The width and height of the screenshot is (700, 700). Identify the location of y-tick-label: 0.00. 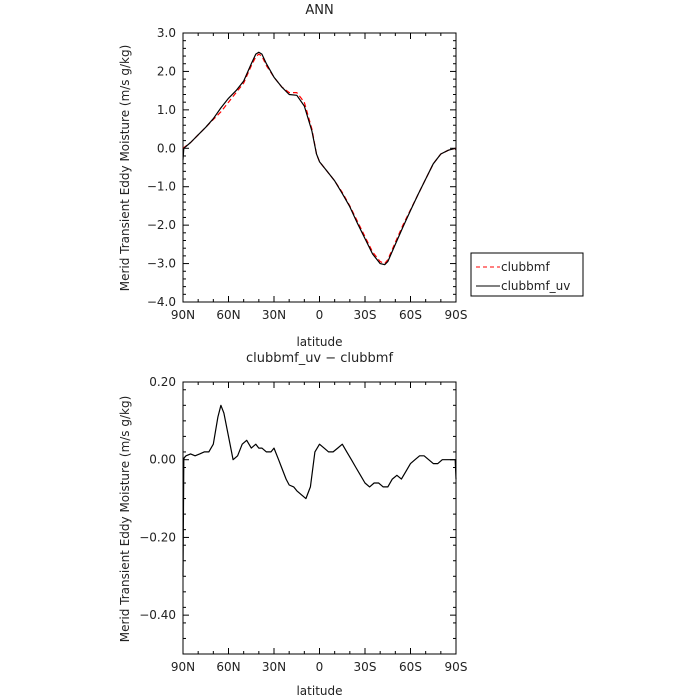
(162, 460).